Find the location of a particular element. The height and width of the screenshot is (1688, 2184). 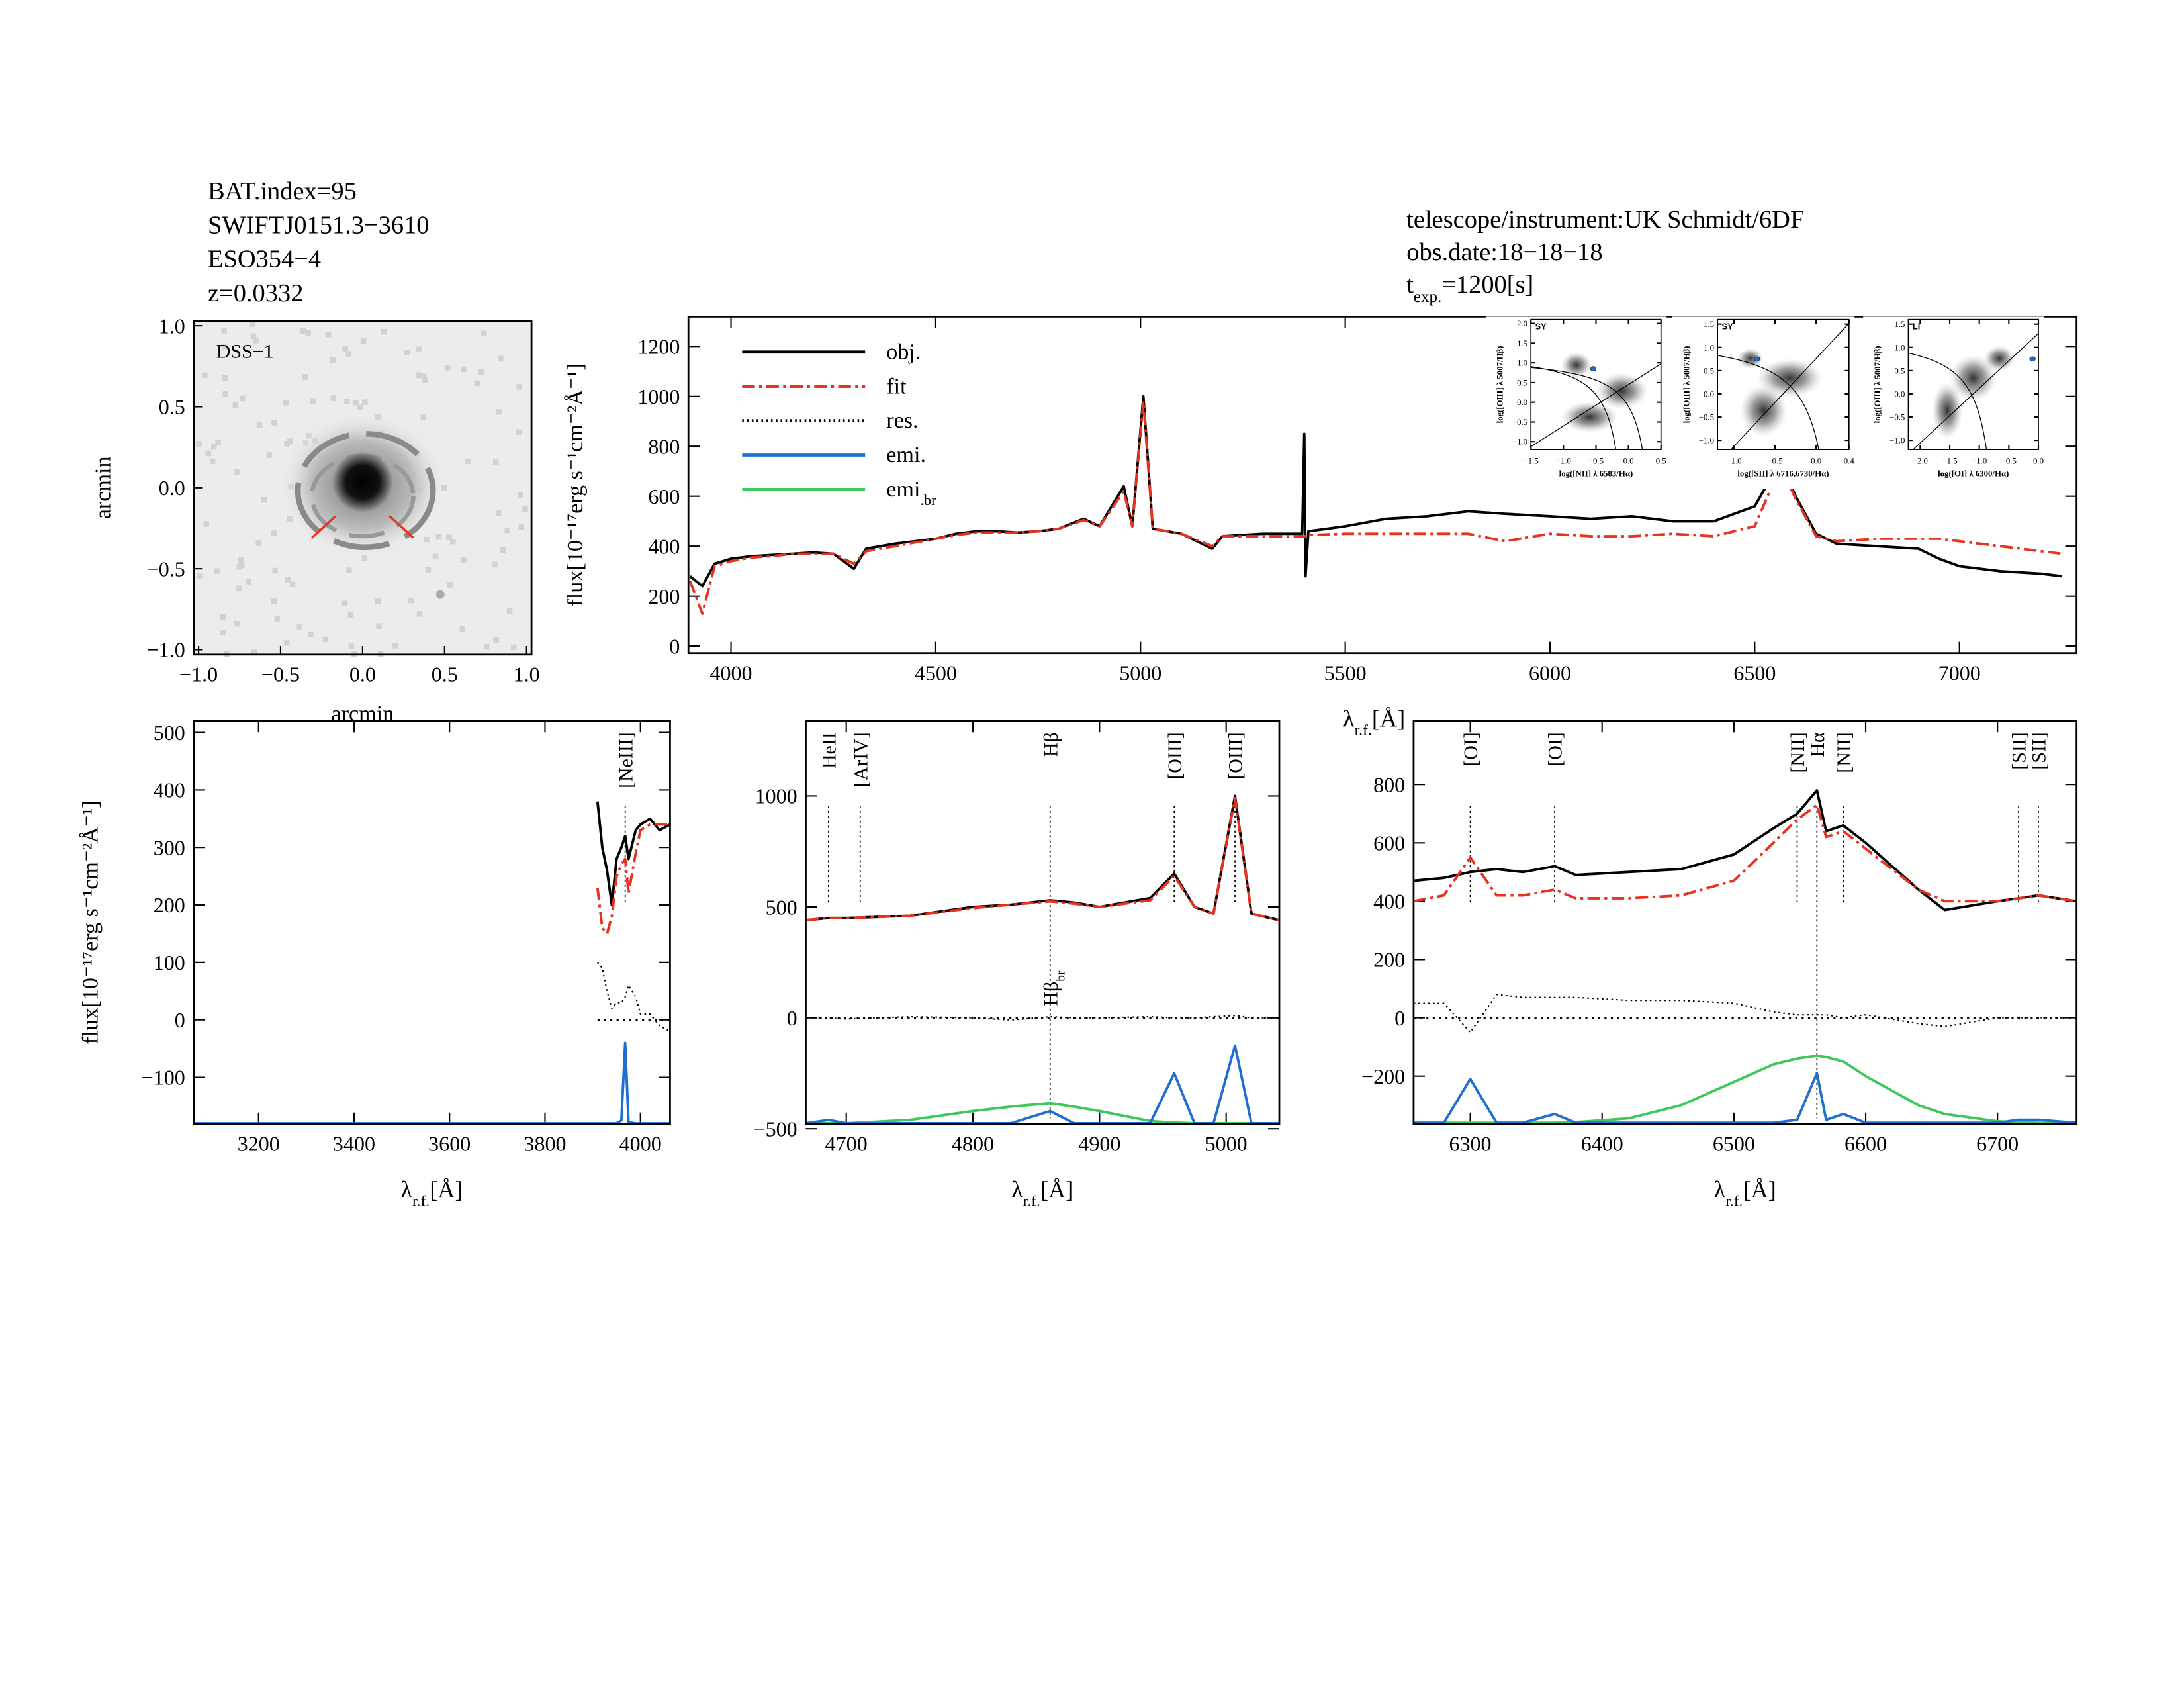

line-label: Hβbr is located at coordinates (1054, 988).